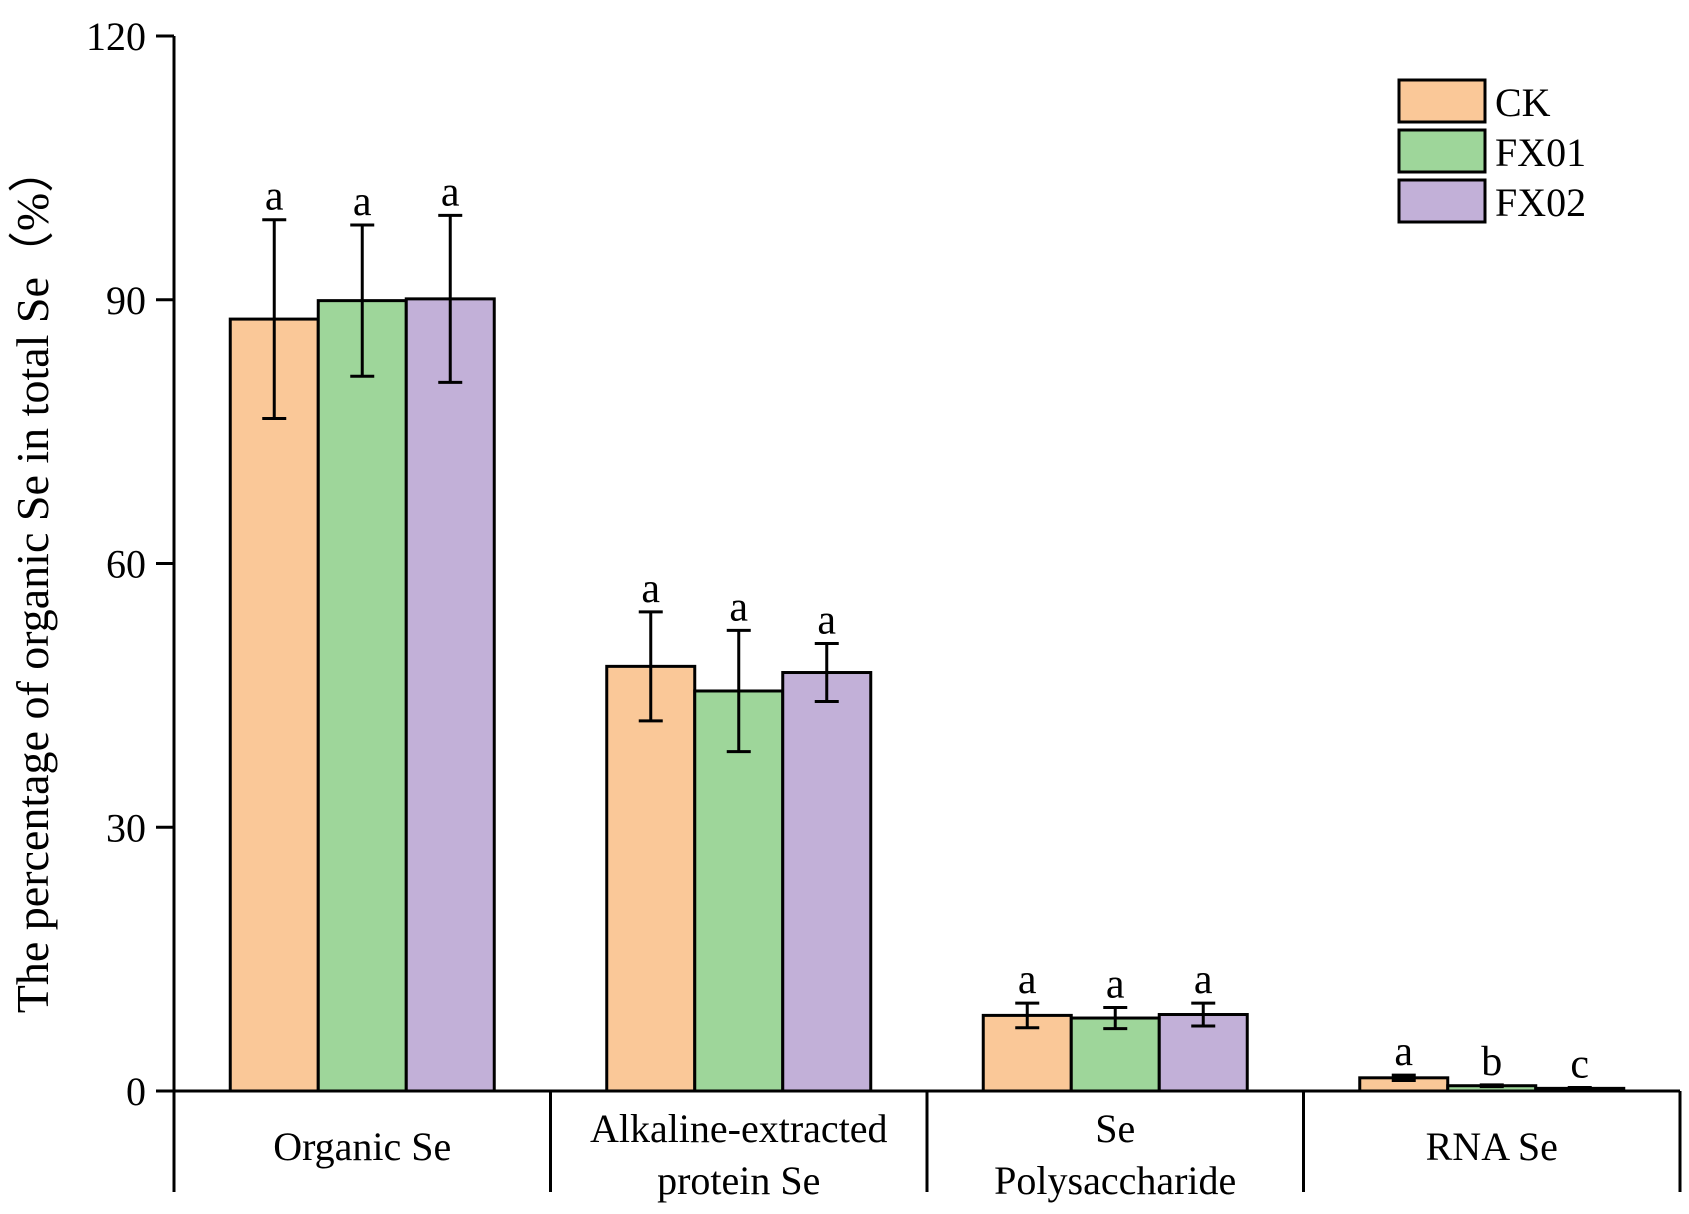 This screenshot has width=1689, height=1214. What do you see at coordinates (126, 564) in the screenshot?
I see `y-tick-label: 60` at bounding box center [126, 564].